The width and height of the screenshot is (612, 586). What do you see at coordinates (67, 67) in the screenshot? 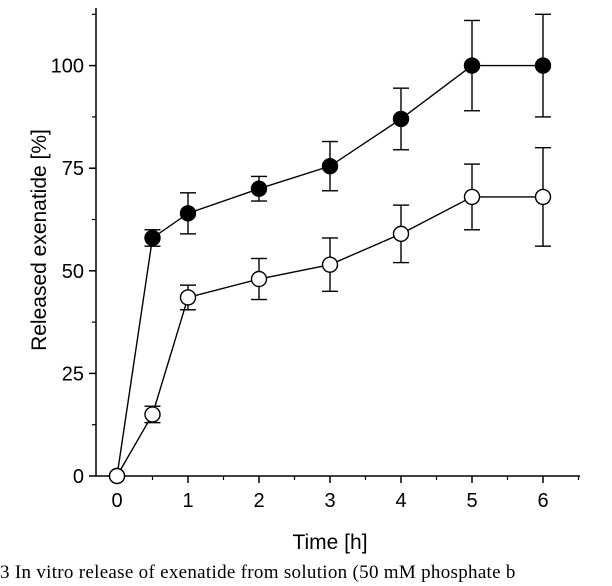
I see `y-tick-label: 100` at bounding box center [67, 67].